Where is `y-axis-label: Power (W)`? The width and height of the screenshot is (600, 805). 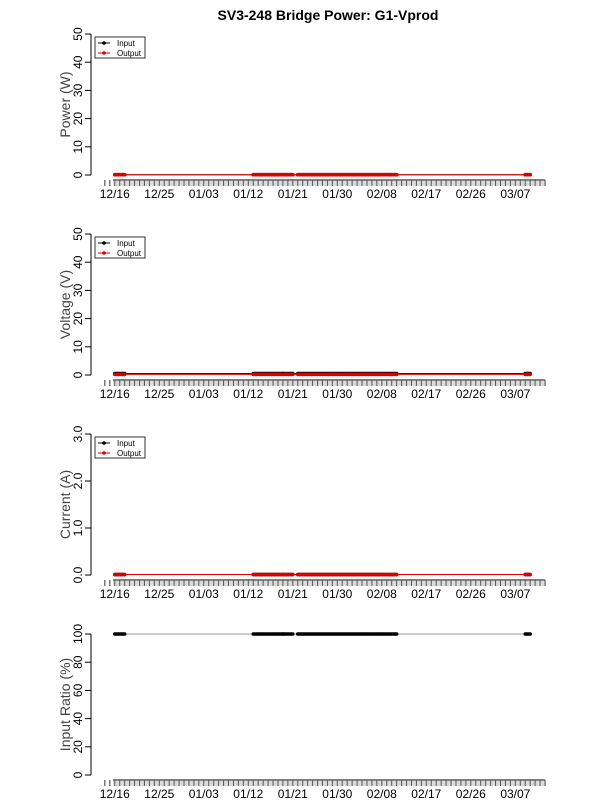 y-axis-label: Power (W) is located at coordinates (65, 104).